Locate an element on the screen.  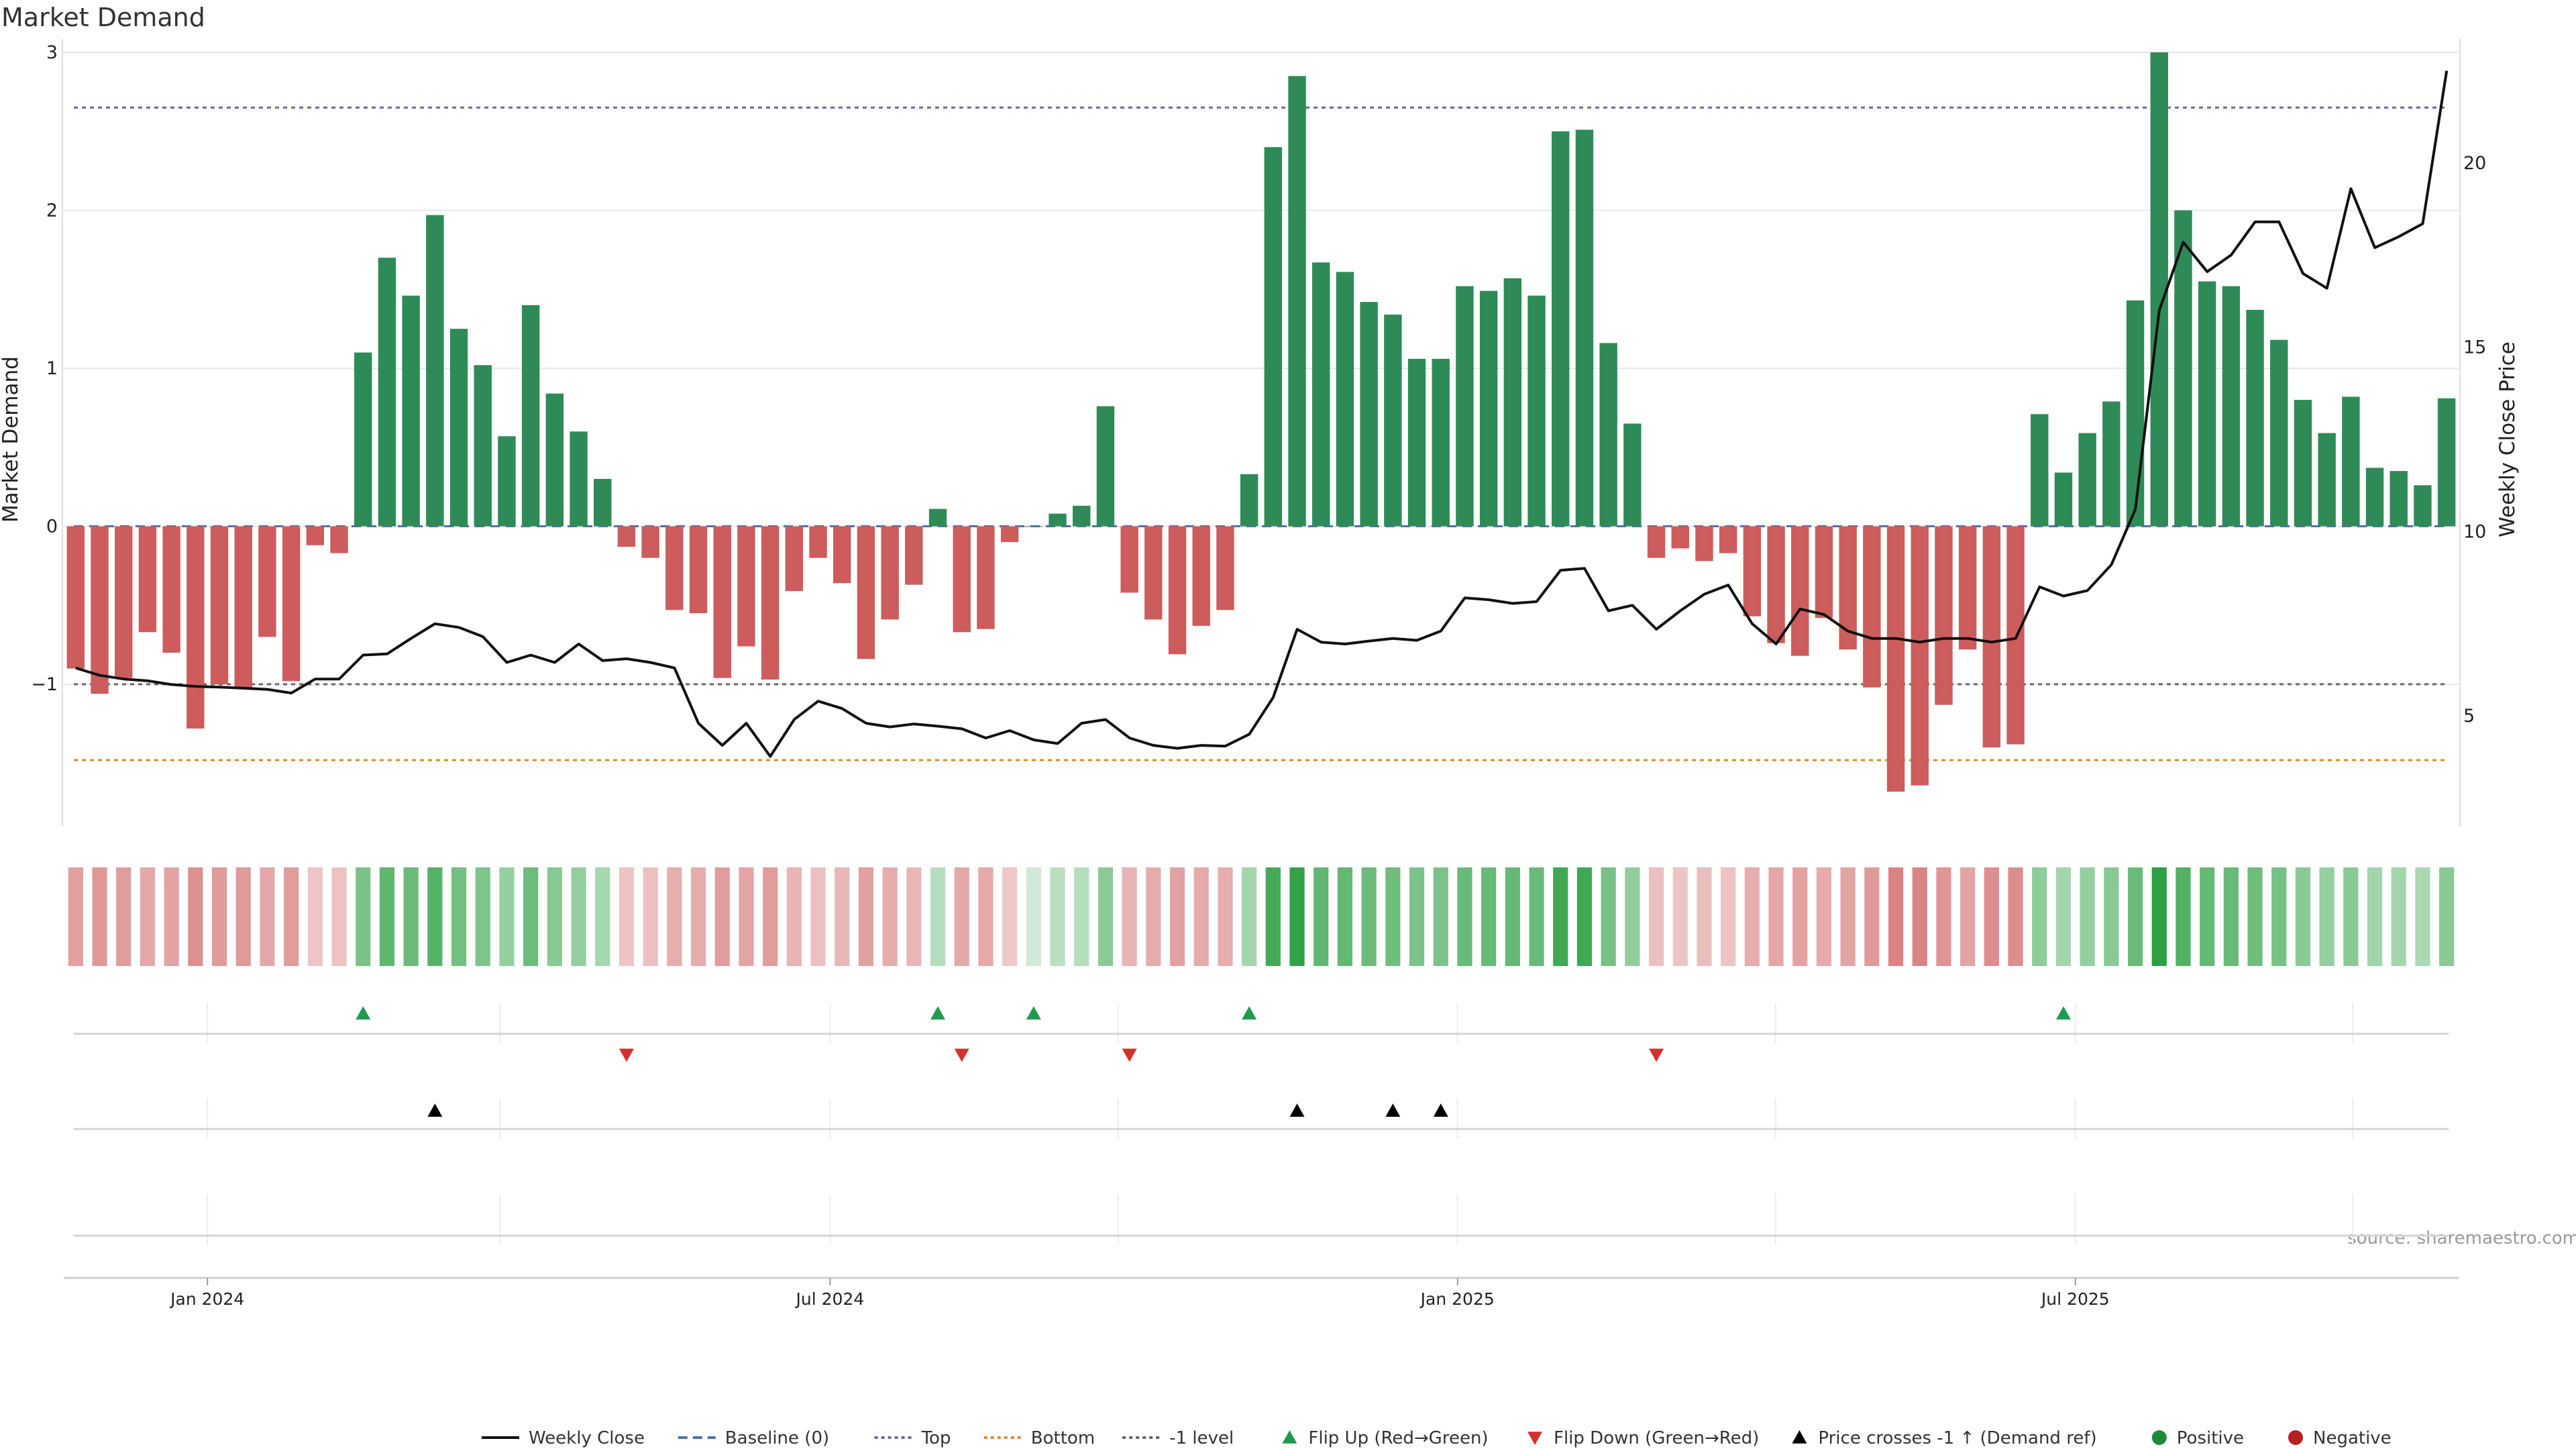
legend-label: Negative is located at coordinates (2352, 1438).